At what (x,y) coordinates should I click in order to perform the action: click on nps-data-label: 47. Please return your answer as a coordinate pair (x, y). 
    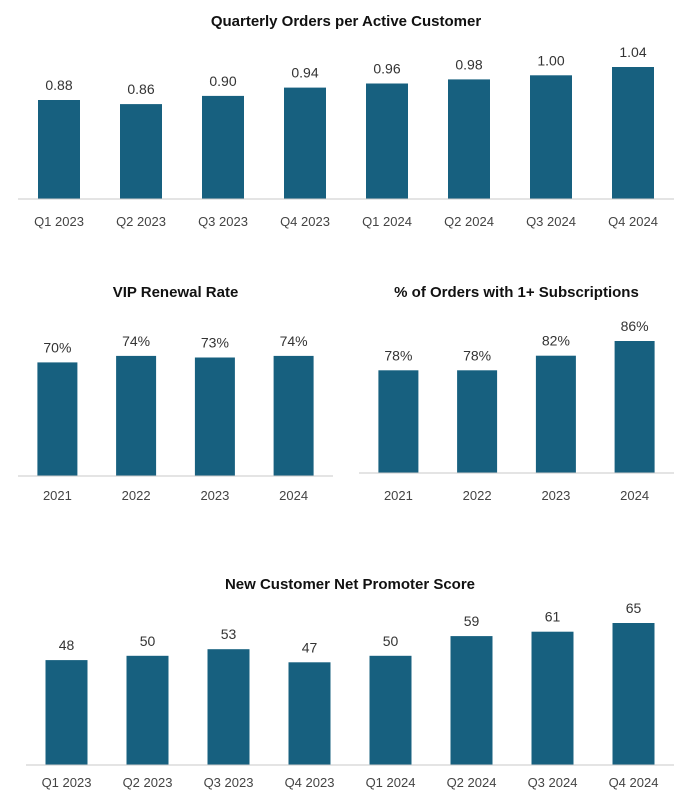
    Looking at the image, I should click on (310, 647).